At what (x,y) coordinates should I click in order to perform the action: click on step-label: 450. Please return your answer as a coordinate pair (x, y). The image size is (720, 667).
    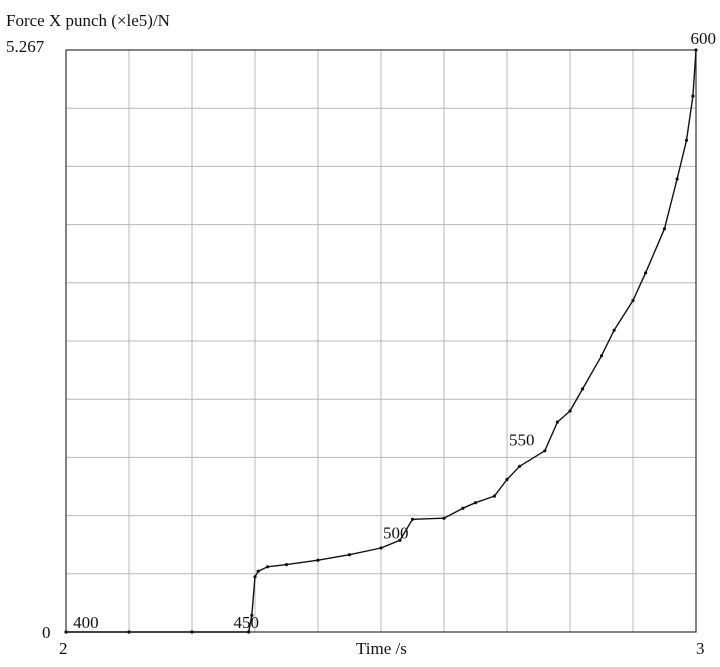
    Looking at the image, I should click on (247, 622).